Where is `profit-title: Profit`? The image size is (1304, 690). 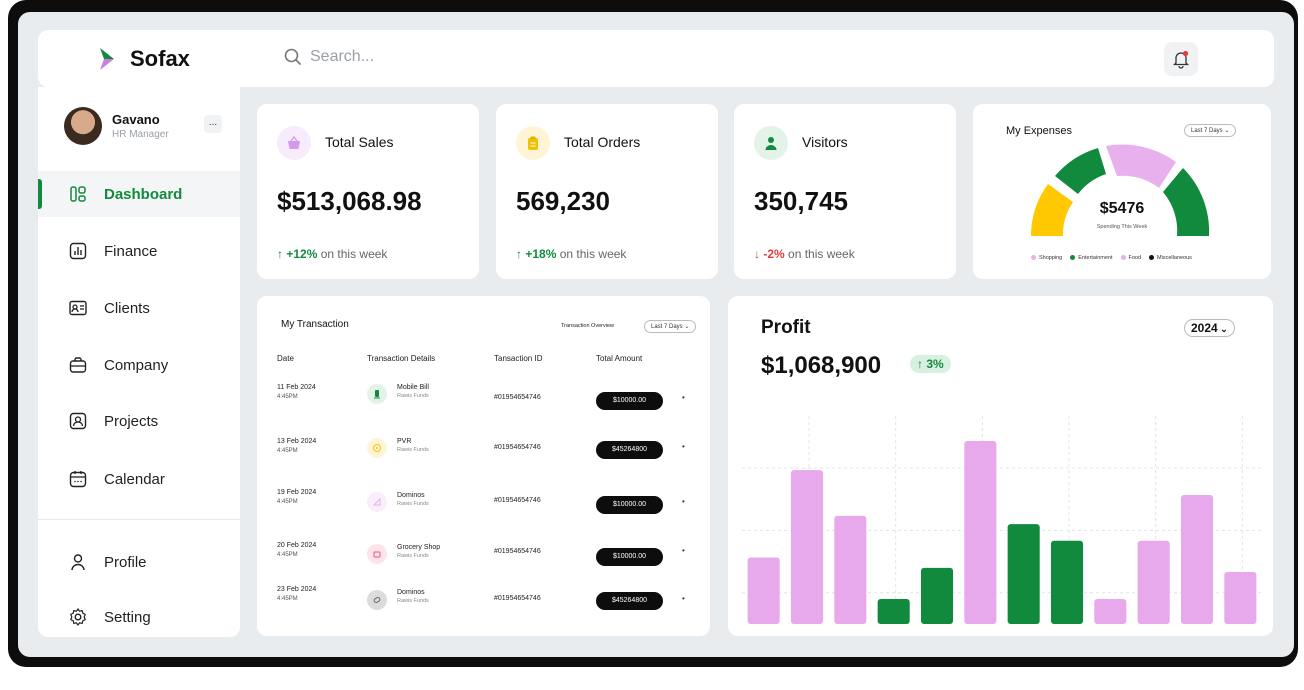 profit-title: Profit is located at coordinates (786, 327).